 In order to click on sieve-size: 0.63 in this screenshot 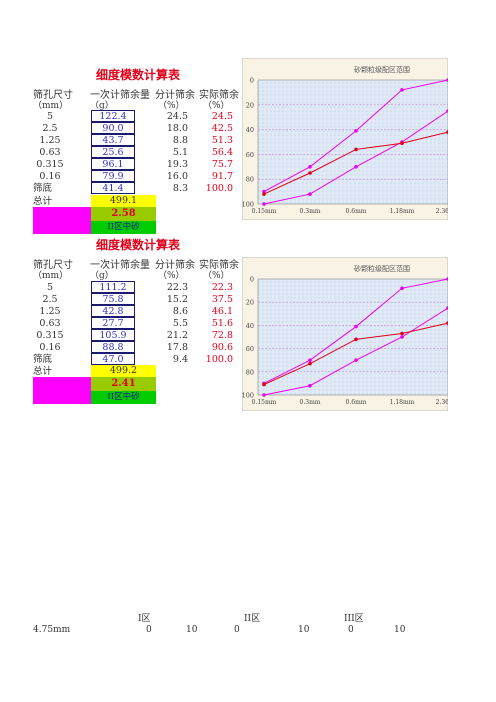, I will do `click(50, 152)`.